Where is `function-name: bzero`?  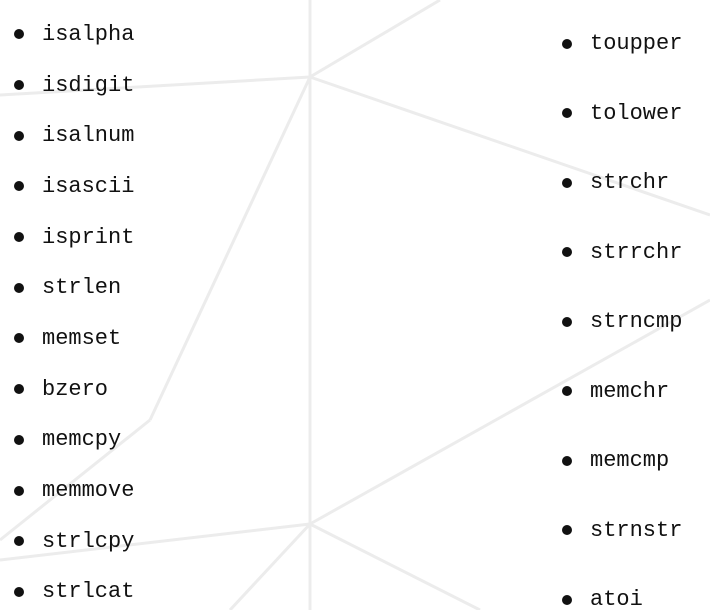
function-name: bzero is located at coordinates (75, 389).